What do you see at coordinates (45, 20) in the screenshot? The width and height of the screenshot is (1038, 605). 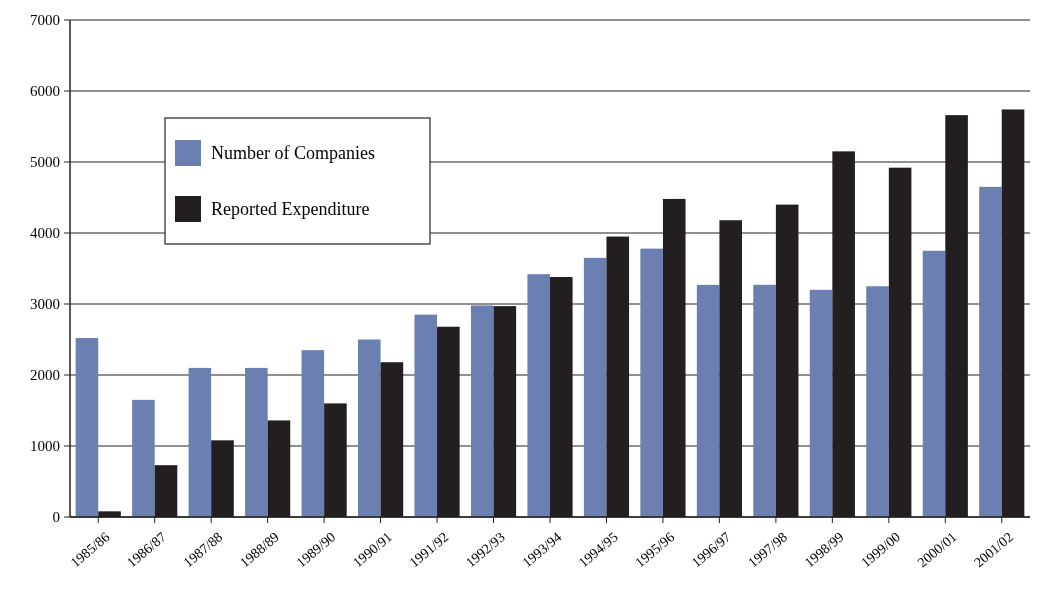 I see `y-tick-label: 7000` at bounding box center [45, 20].